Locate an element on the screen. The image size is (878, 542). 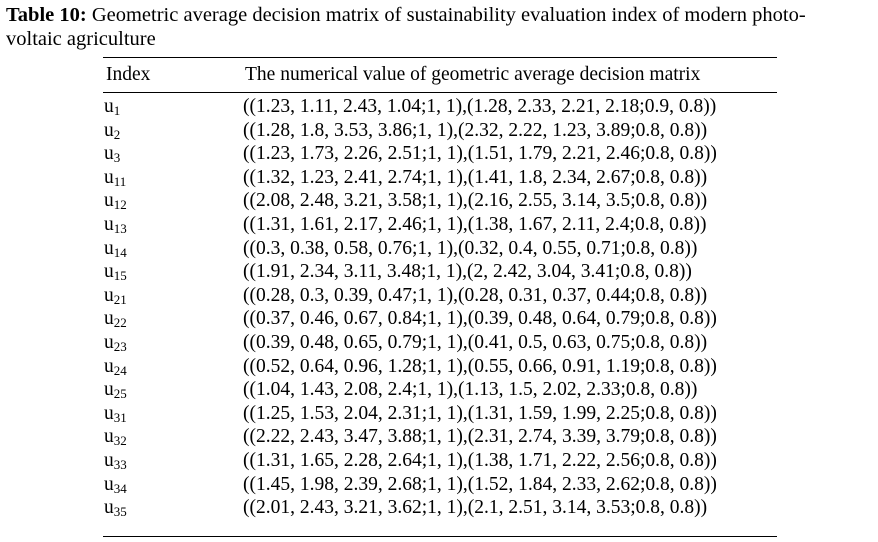
row-index-subscript: 23 is located at coordinates (120, 346).